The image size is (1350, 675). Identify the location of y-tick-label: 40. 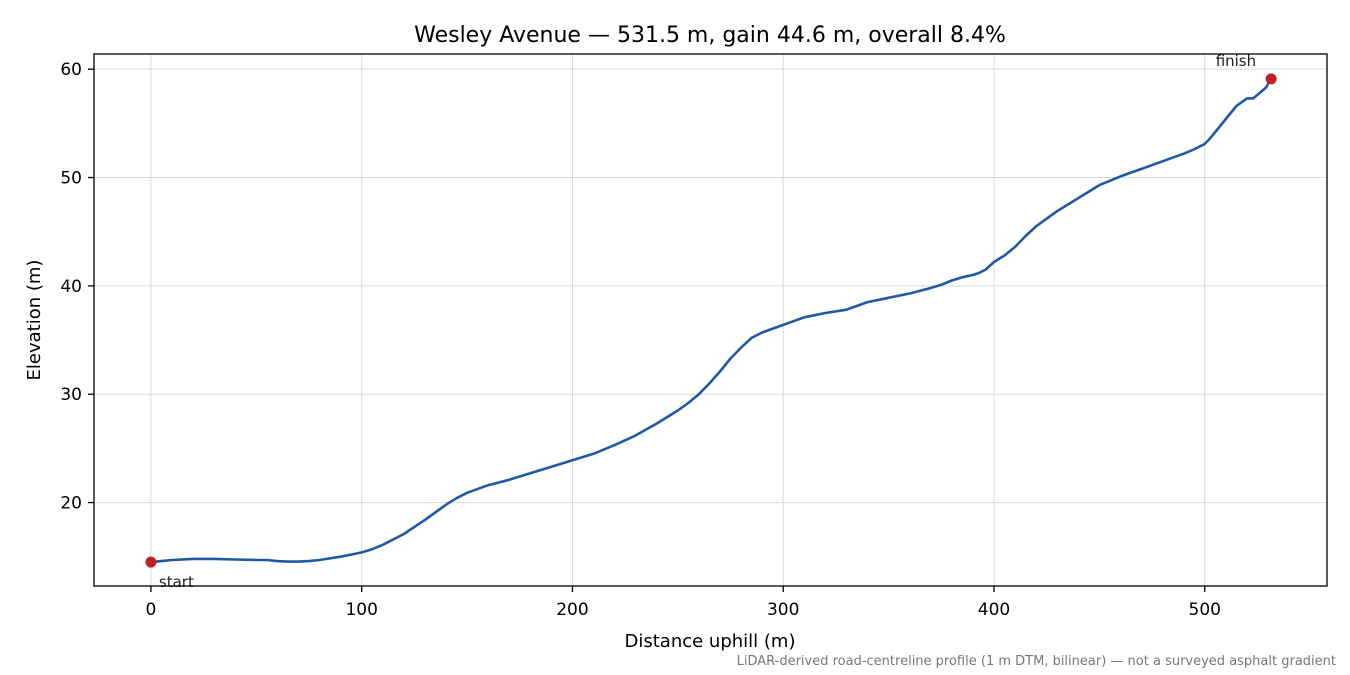
(71, 287).